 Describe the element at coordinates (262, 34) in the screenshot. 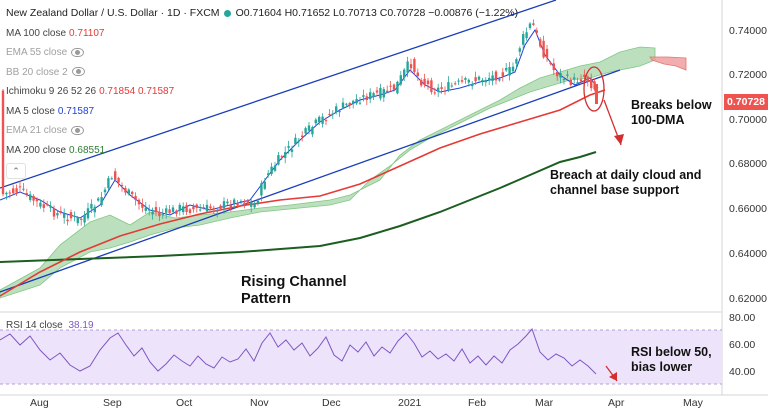

I see `legend-row: MA 100 close 0.71107` at that location.